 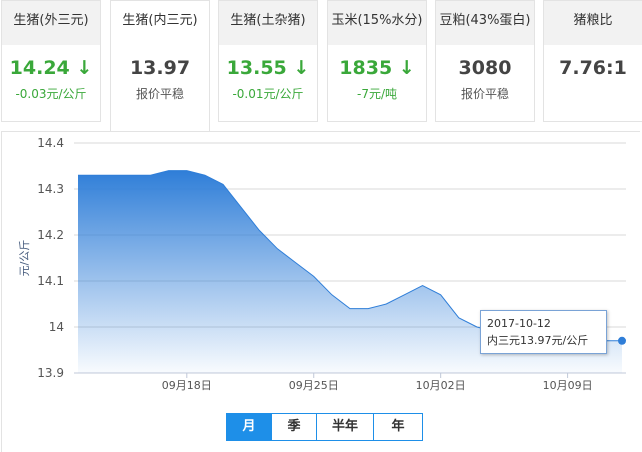 I want to click on tab-range: 年, so click(x=398, y=426).